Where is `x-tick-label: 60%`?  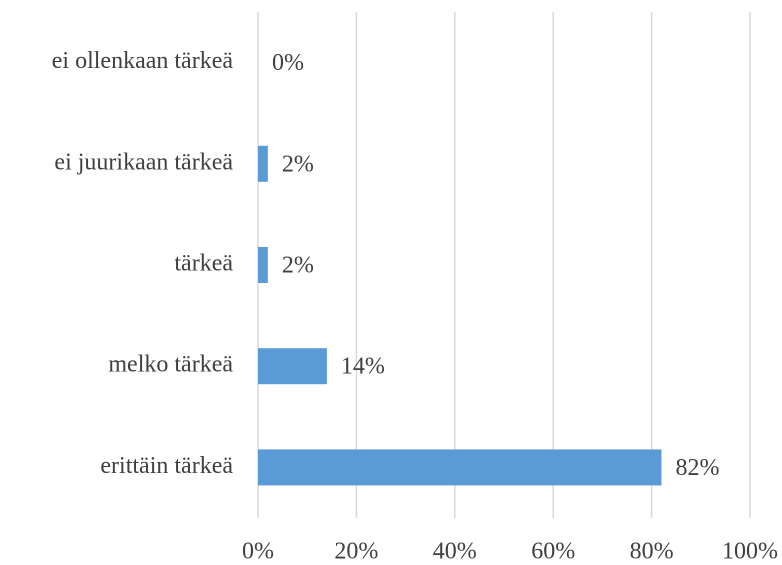 x-tick-label: 60% is located at coordinates (553, 552).